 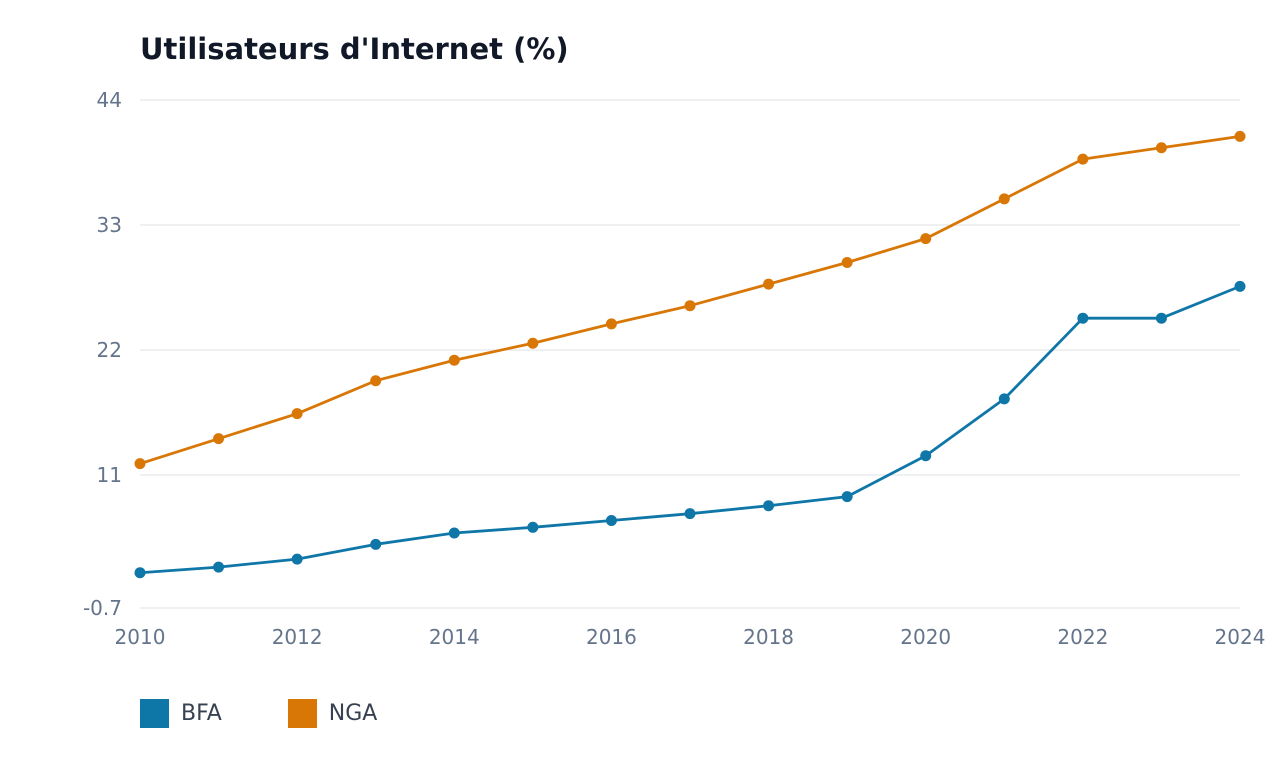 What do you see at coordinates (109, 100) in the screenshot?
I see `y-tick-label: 44` at bounding box center [109, 100].